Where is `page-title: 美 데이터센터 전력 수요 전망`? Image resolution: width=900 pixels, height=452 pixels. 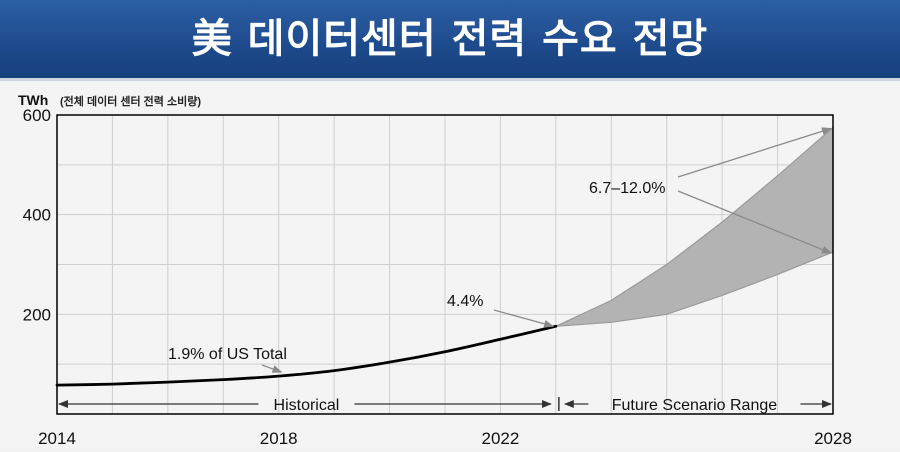 page-title: 美 데이터센터 전력 수요 전망 is located at coordinates (450, 39).